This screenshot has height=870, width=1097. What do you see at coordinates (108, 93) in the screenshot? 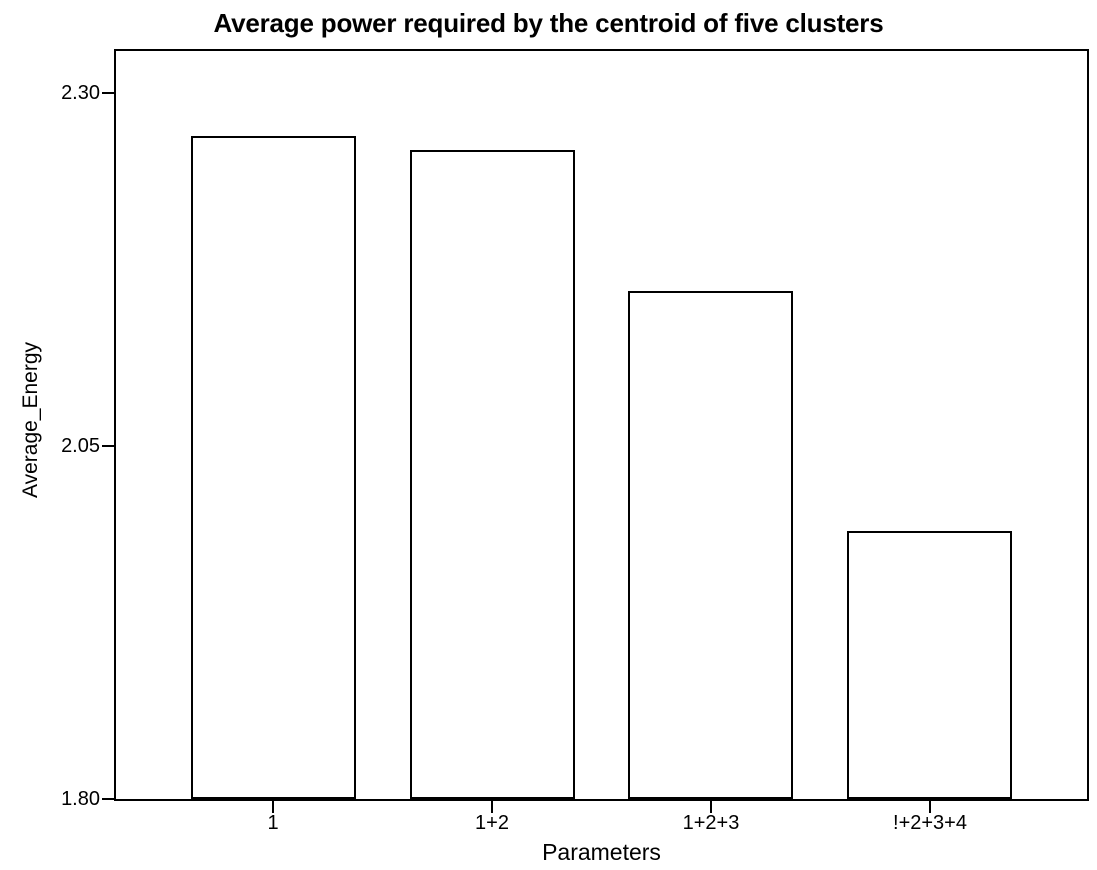
I see `y-tick-2.30` at bounding box center [108, 93].